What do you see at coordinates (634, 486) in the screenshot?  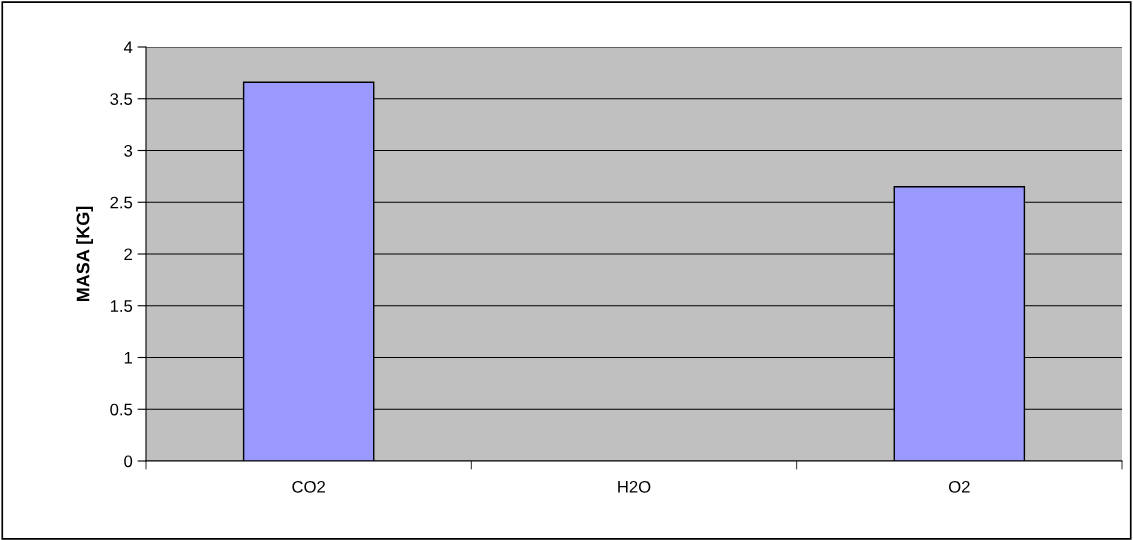 I see `x-tick-label: H2O` at bounding box center [634, 486].